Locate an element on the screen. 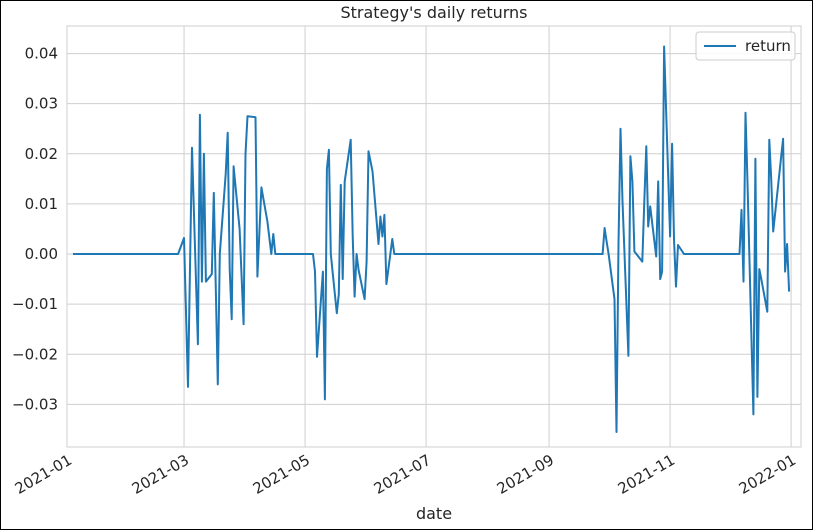  y-tick-label: 0.03 is located at coordinates (41, 104).